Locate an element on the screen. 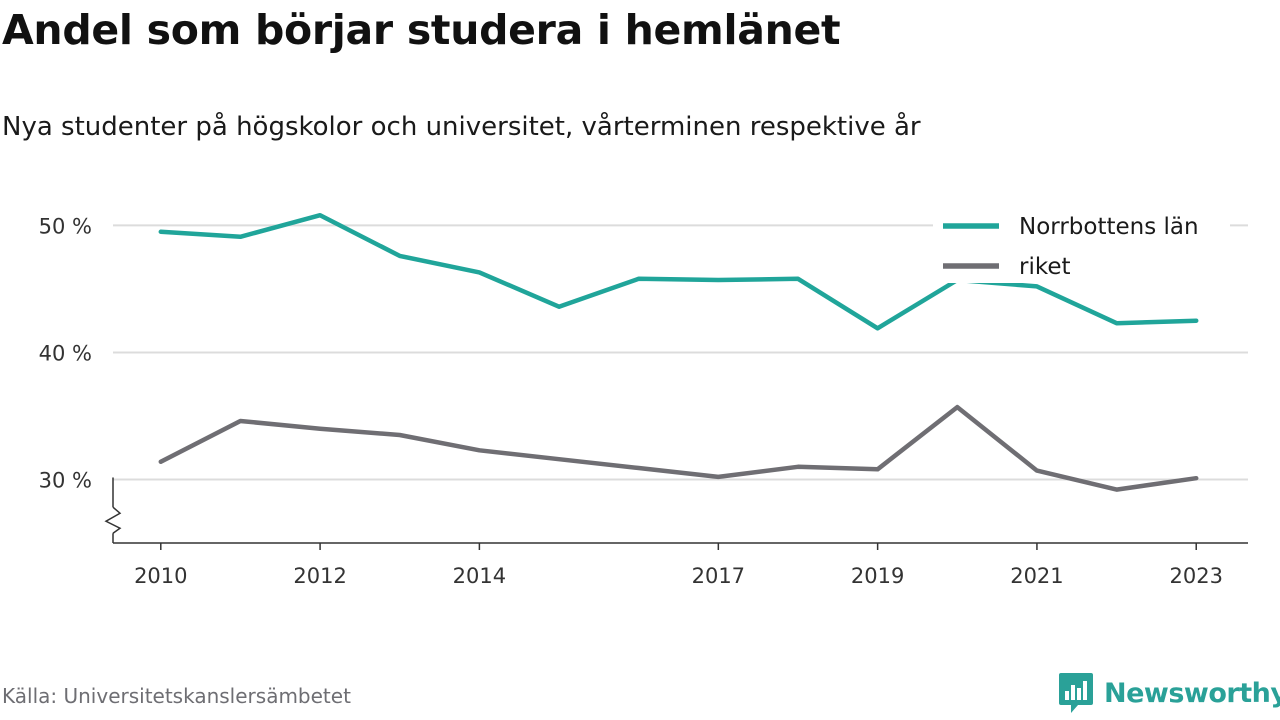  axis-break-marker is located at coordinates (113, 520).